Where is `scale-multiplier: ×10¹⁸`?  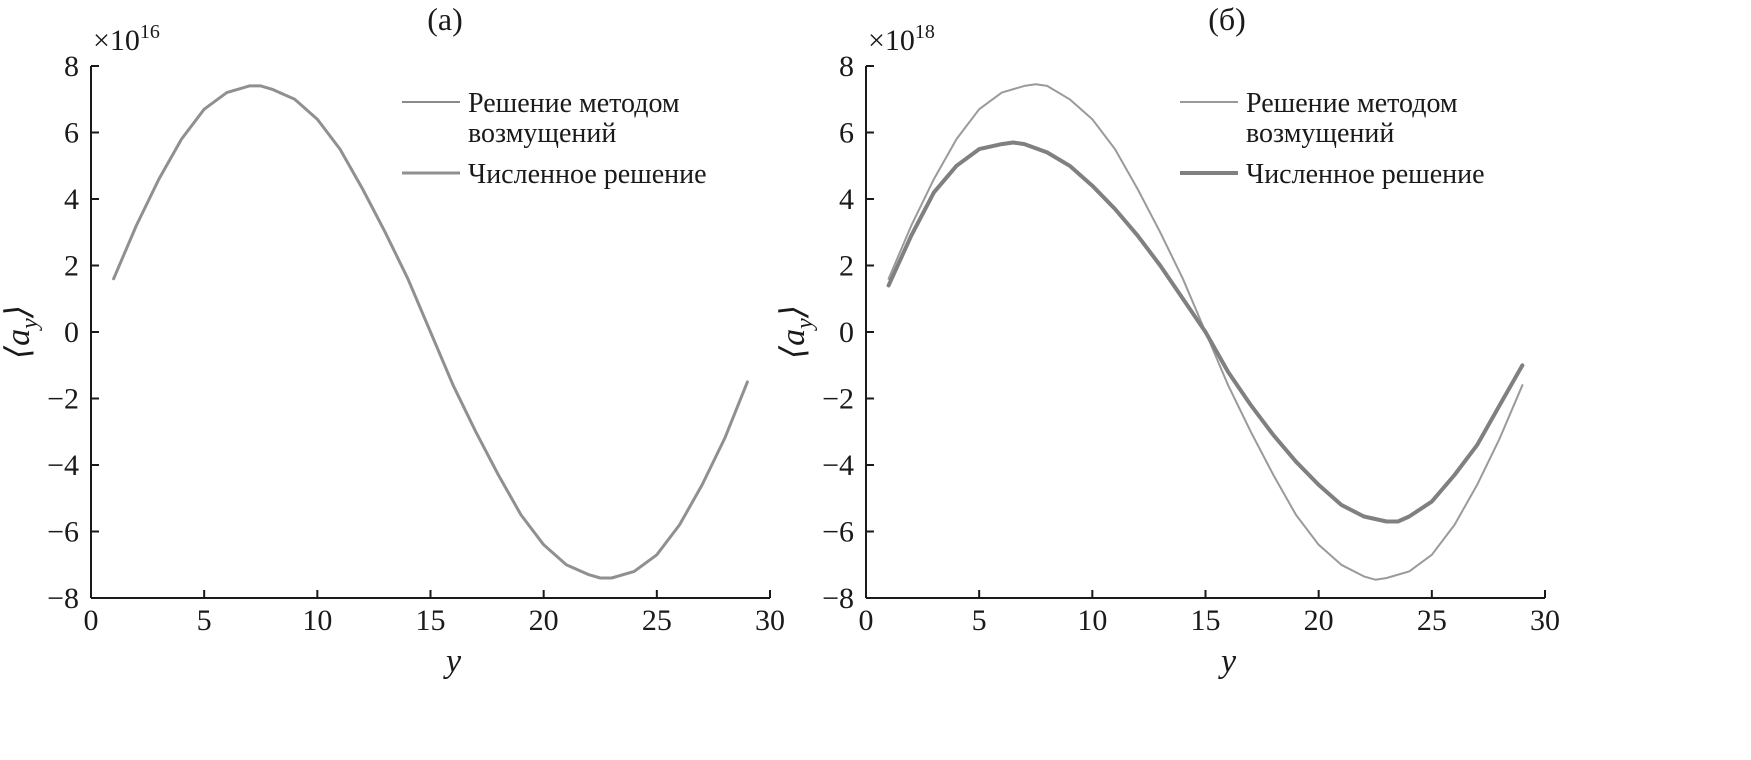 scale-multiplier: ×10¹⁸ is located at coordinates (901, 39).